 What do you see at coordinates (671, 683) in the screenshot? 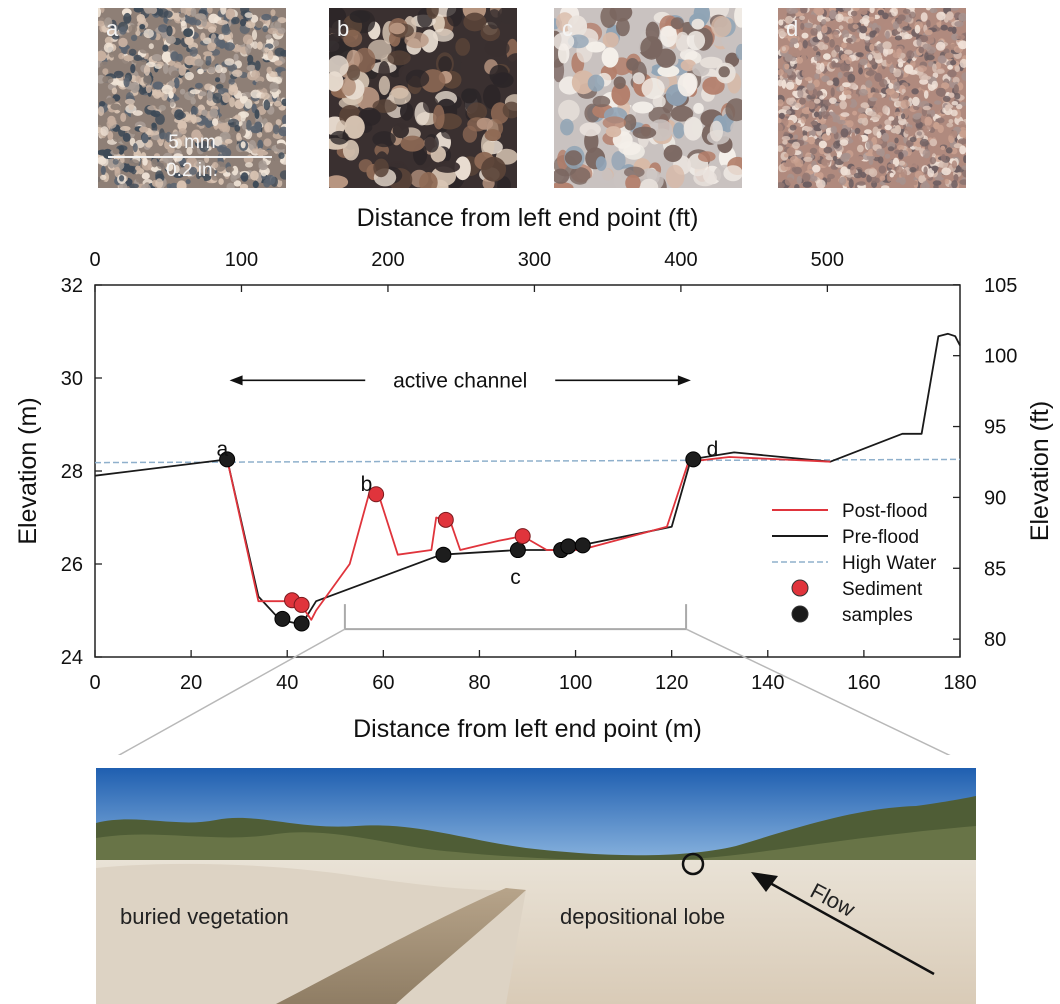
I see `x-tick-label: 120` at bounding box center [671, 683].